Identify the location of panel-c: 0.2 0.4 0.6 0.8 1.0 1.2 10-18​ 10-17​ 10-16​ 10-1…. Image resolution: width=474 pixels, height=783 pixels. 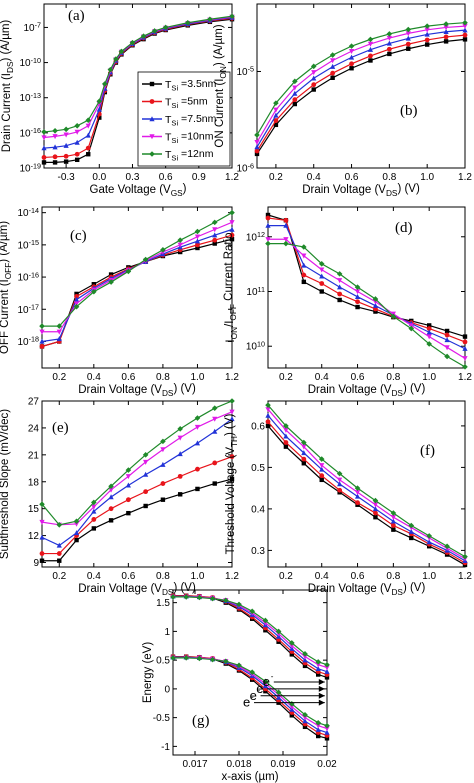
(119, 302).